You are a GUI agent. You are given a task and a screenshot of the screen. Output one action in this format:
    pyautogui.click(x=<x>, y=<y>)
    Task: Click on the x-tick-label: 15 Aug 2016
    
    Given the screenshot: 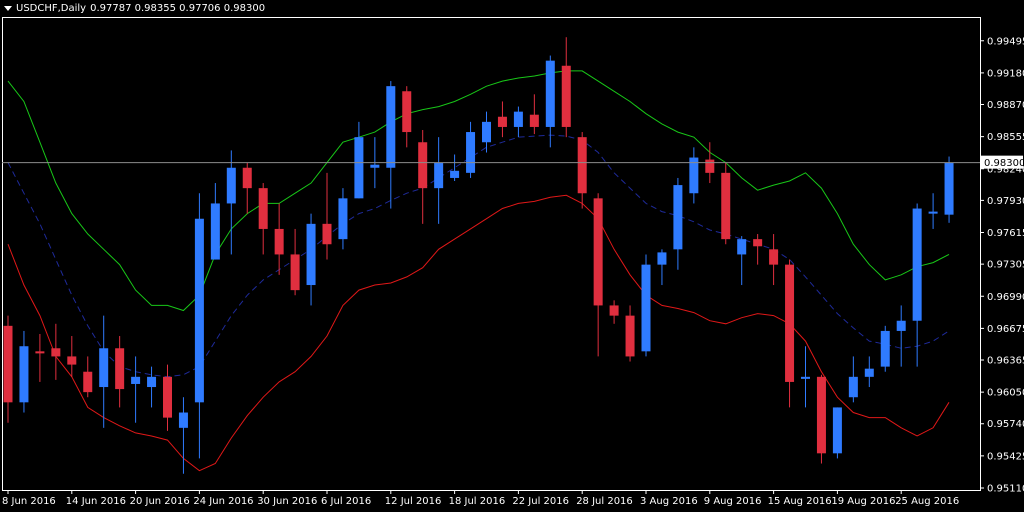 What is the action you would take?
    pyautogui.click(x=800, y=501)
    